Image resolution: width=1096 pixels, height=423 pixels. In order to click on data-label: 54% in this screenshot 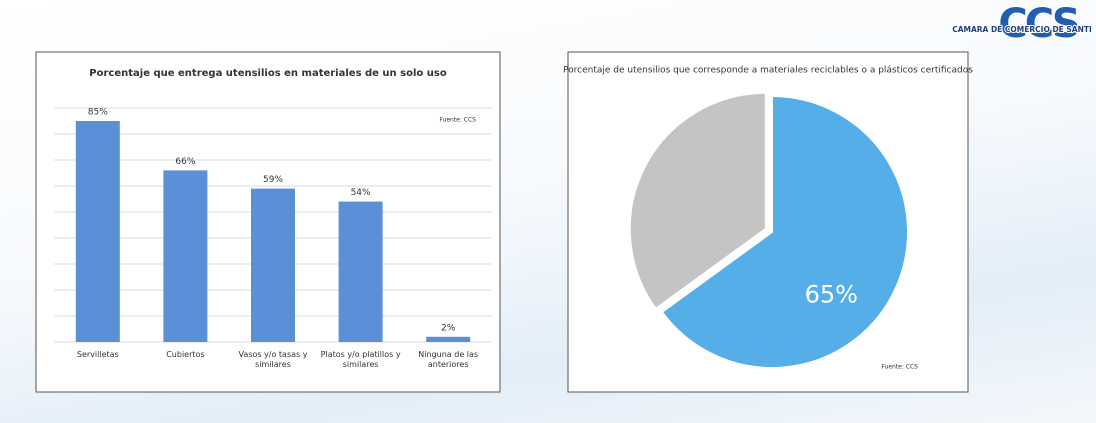, I will do `click(361, 193)`.